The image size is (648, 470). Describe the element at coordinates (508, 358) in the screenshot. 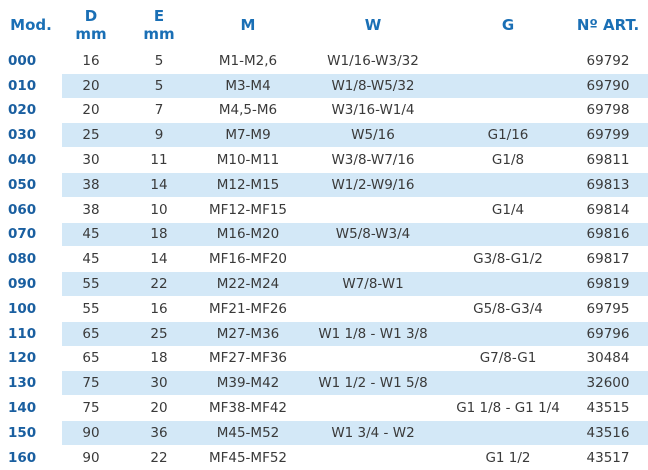

I see `cell: G7/8-G1` at that location.